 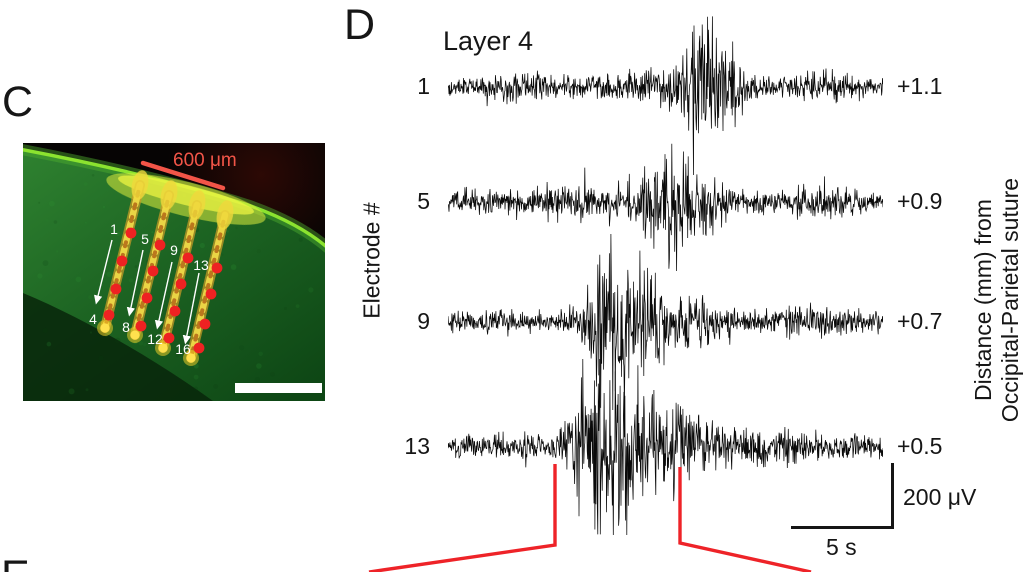 I want to click on distance-axis-line1: Distance (mm) from, so click(x=983, y=300).